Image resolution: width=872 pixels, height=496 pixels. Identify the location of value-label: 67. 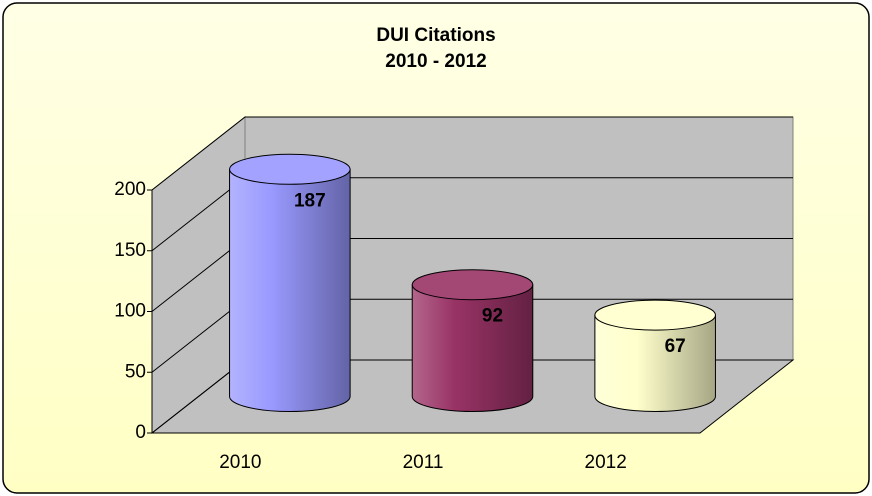
(675, 346).